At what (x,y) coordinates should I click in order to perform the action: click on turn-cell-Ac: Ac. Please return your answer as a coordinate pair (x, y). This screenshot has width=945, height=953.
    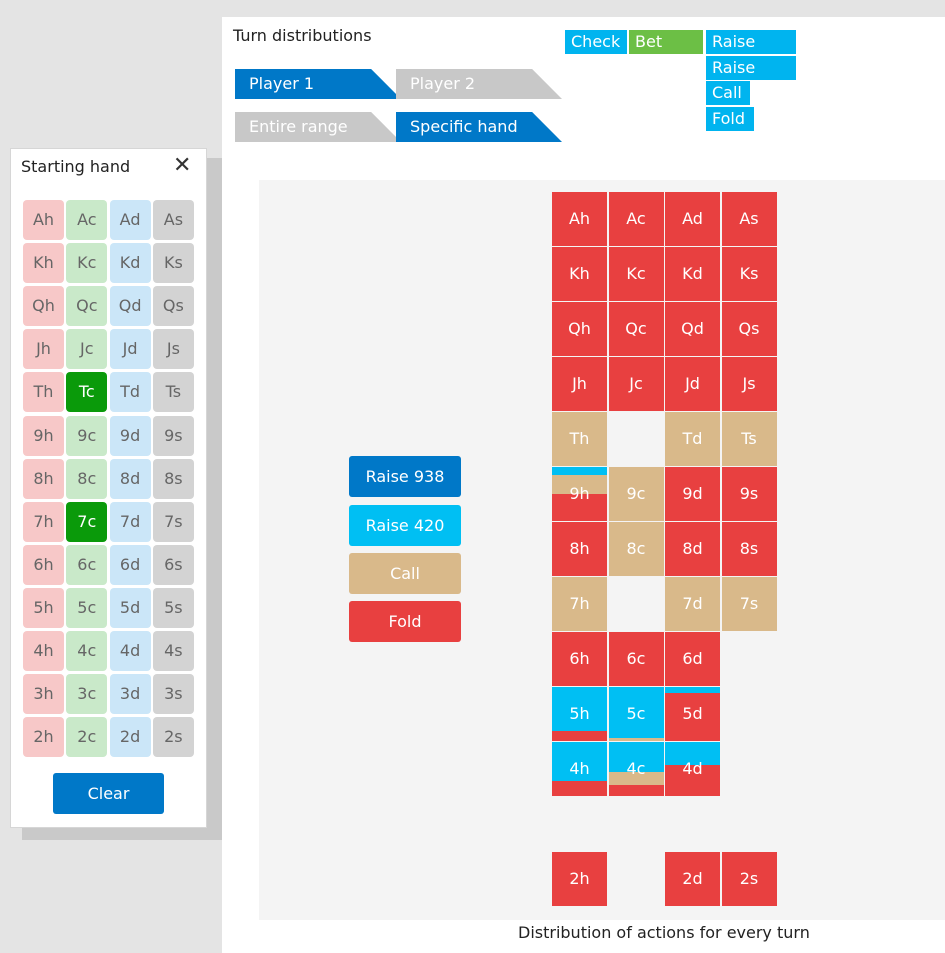
    Looking at the image, I should click on (636, 219).